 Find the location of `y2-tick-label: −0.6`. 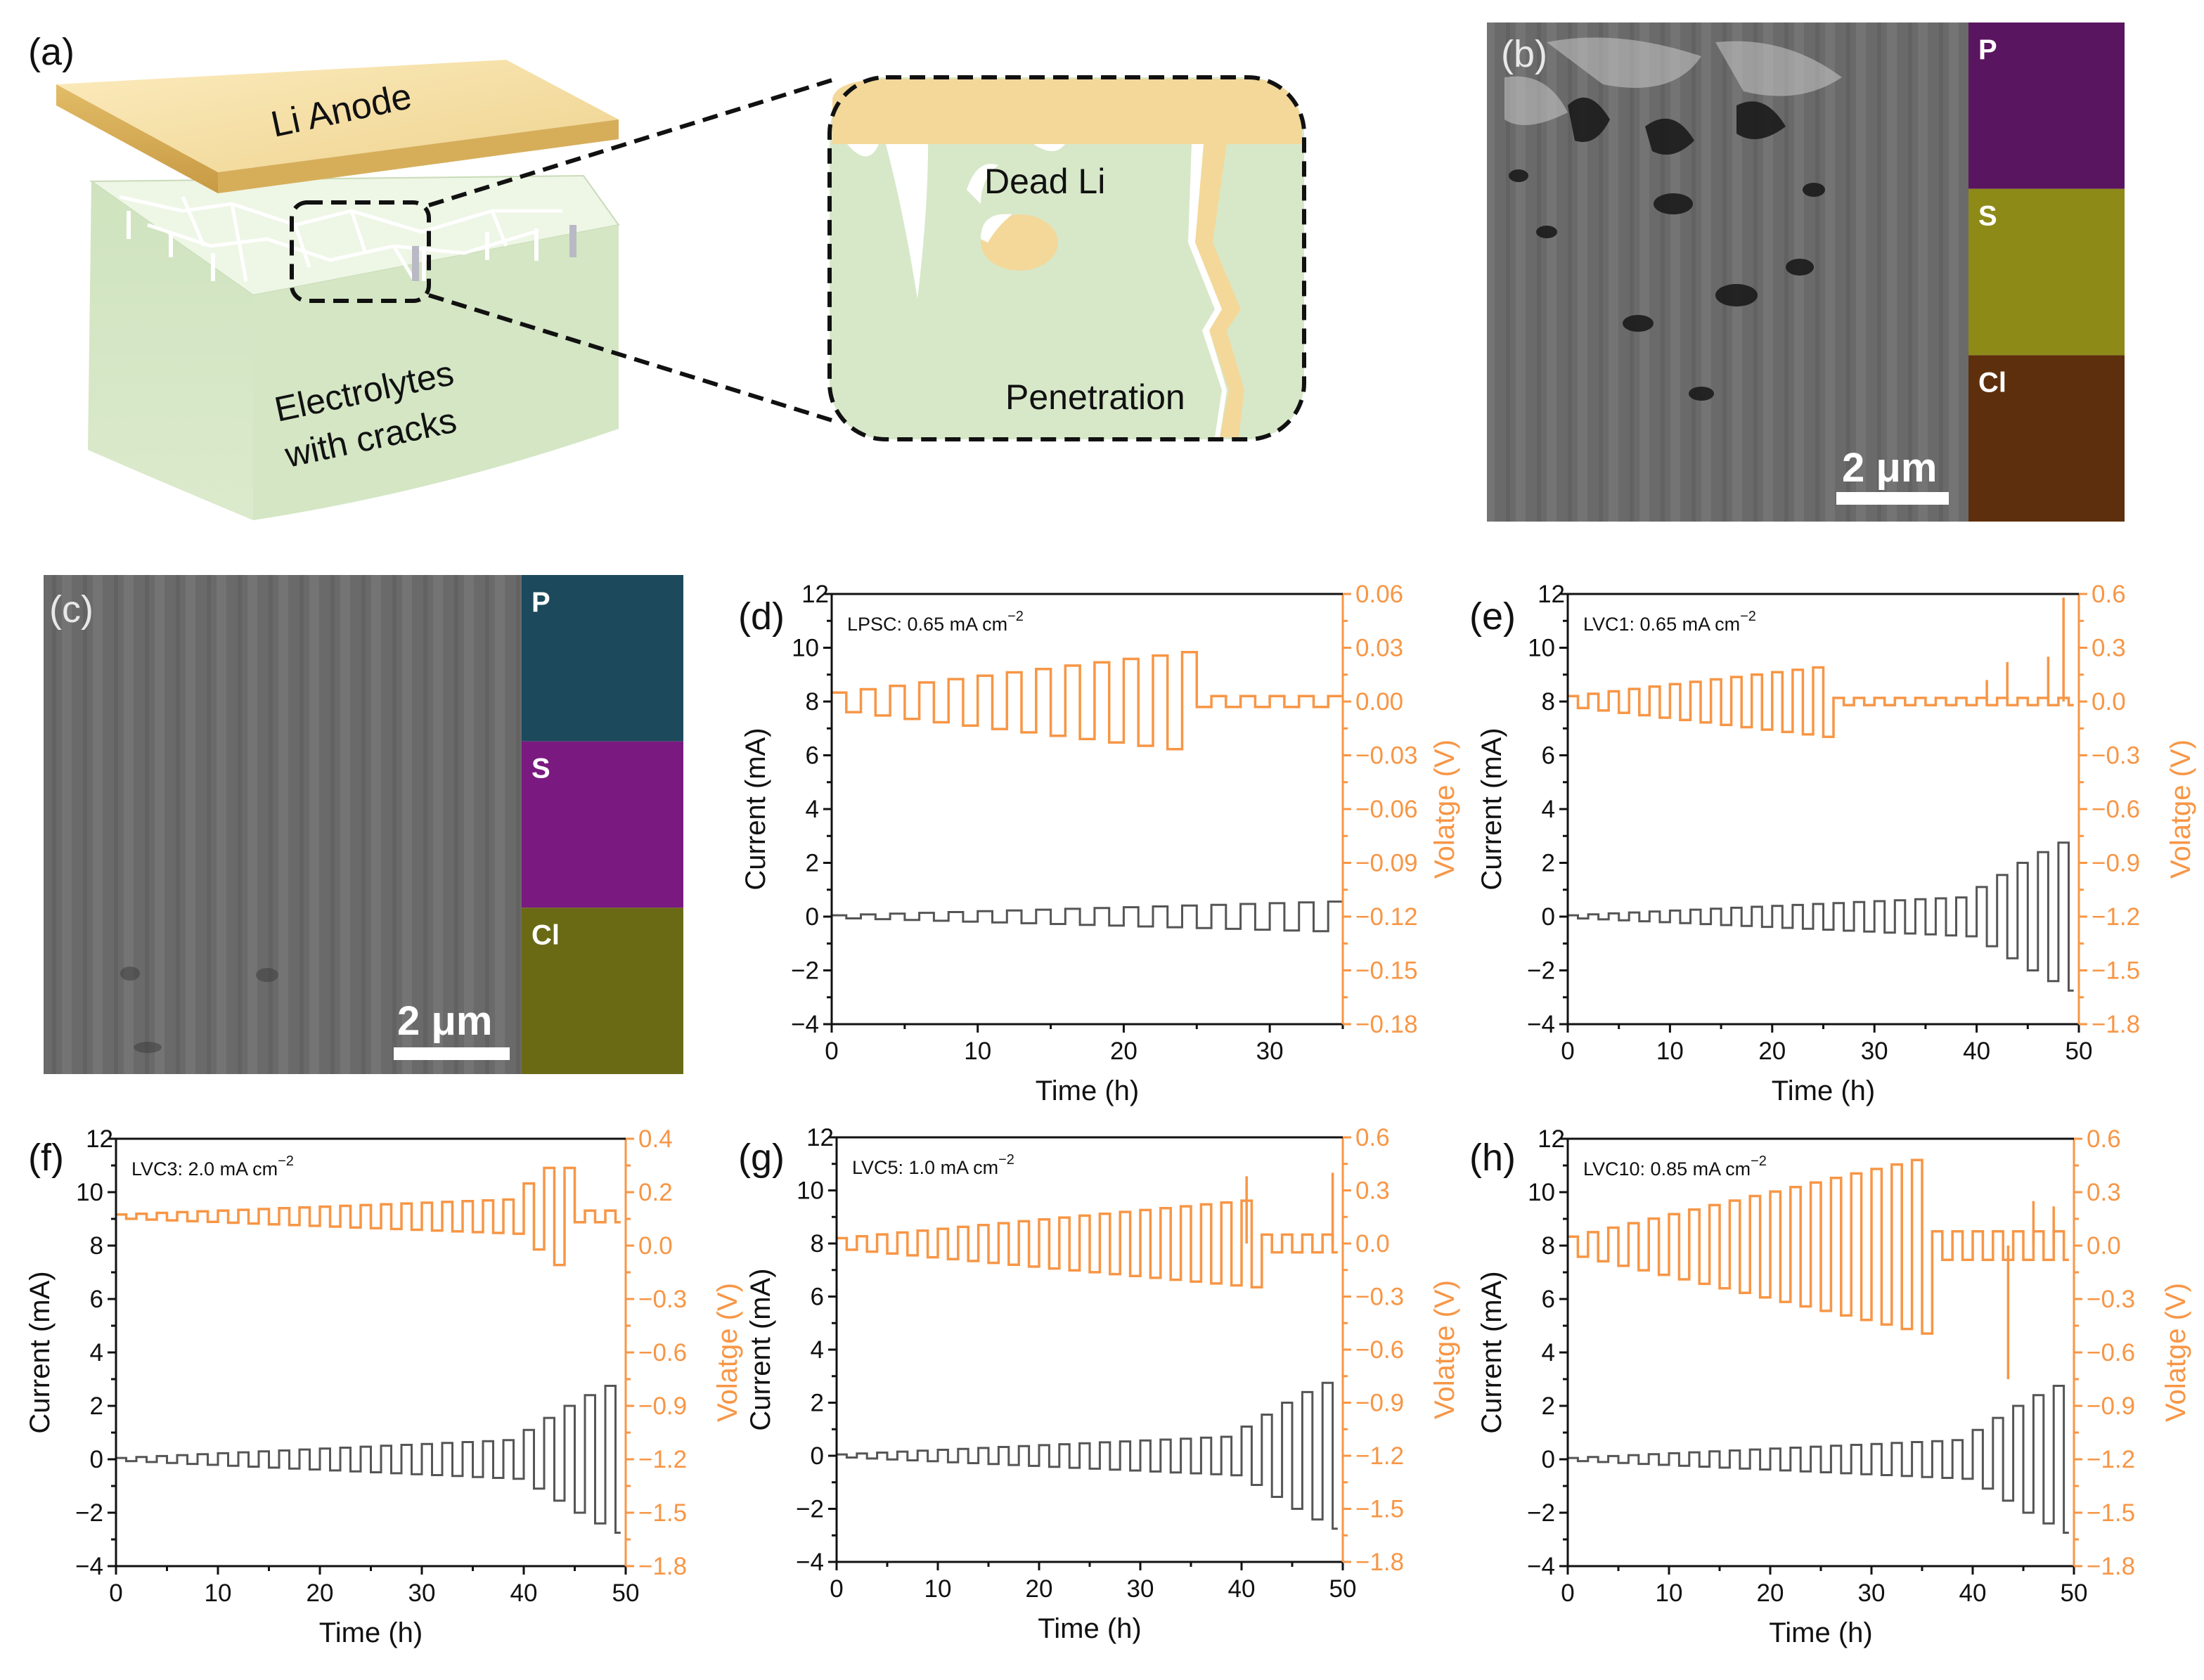

y2-tick-label: −0.6 is located at coordinates (2116, 809).